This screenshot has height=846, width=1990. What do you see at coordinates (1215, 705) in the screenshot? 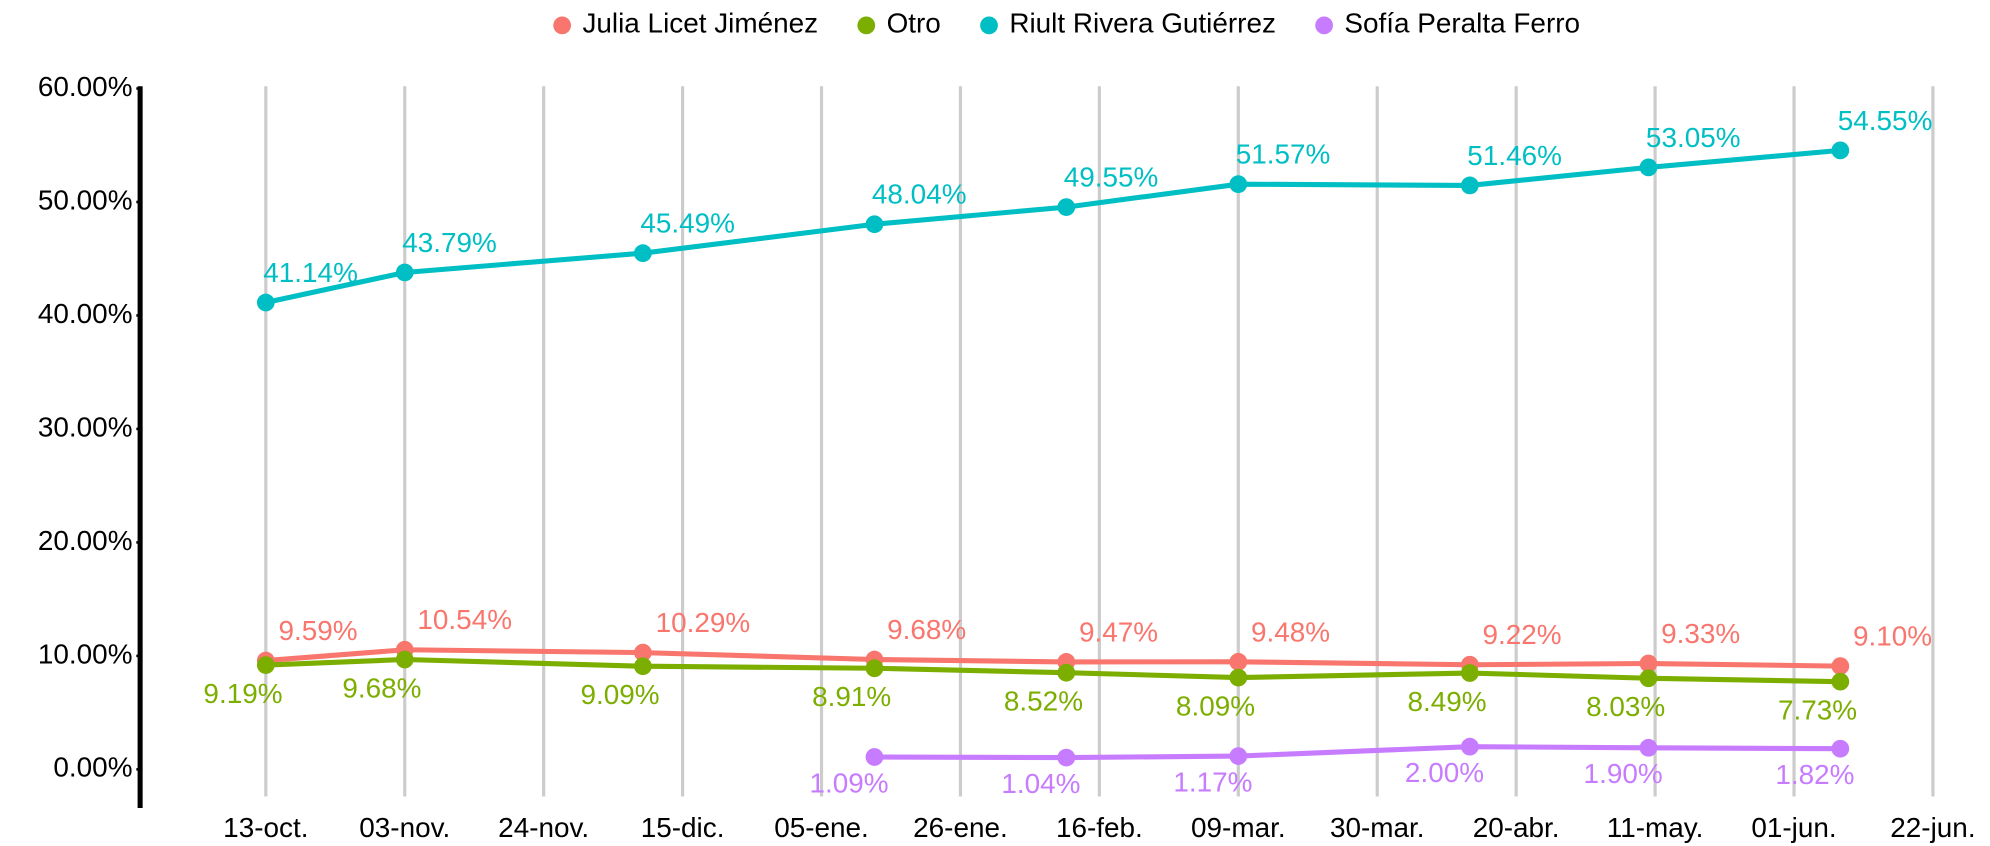
I see `data-label: 8.09%` at bounding box center [1215, 705].